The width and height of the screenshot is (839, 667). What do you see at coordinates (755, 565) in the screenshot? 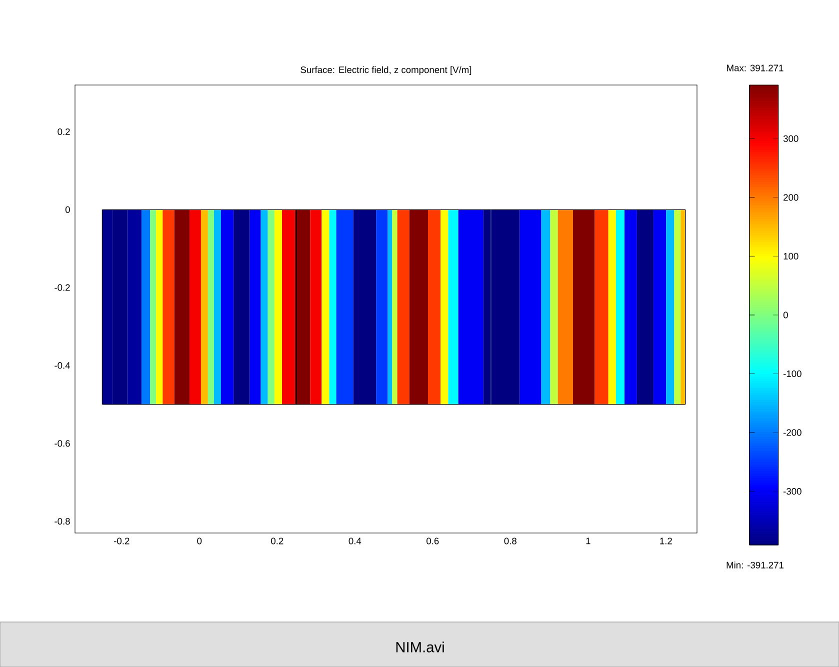
I see `text: Min: -391.271` at bounding box center [755, 565].